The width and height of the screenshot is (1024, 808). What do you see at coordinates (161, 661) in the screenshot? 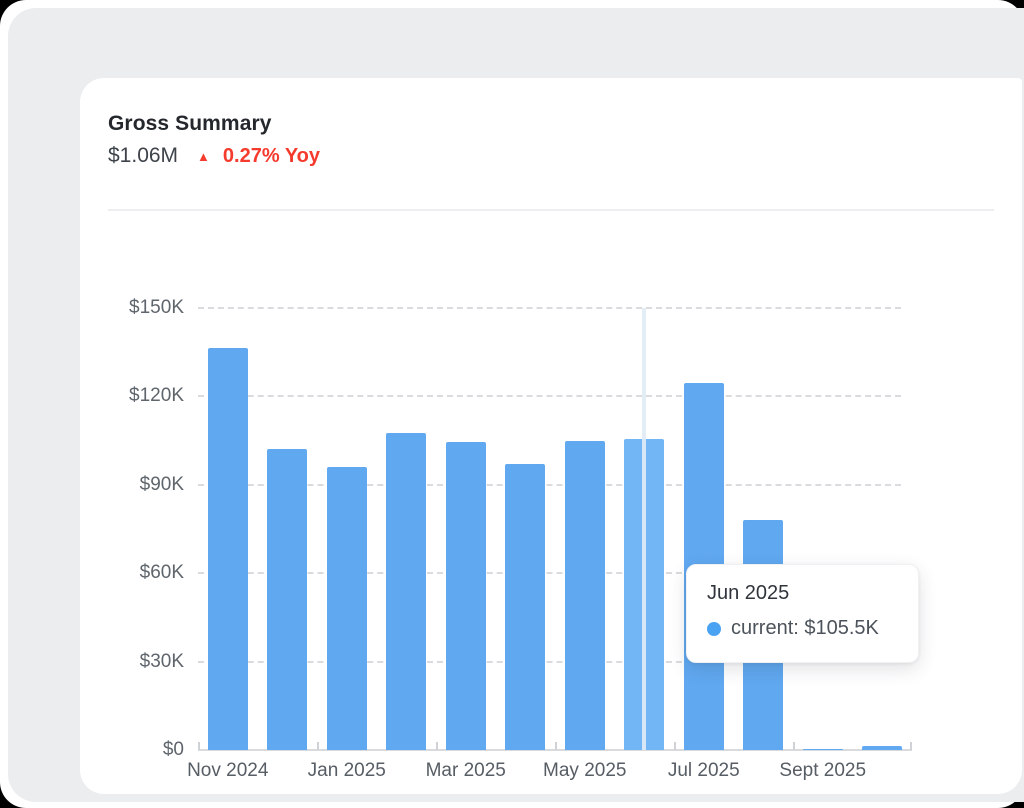
I see `y-axis-label: $30K` at bounding box center [161, 661].